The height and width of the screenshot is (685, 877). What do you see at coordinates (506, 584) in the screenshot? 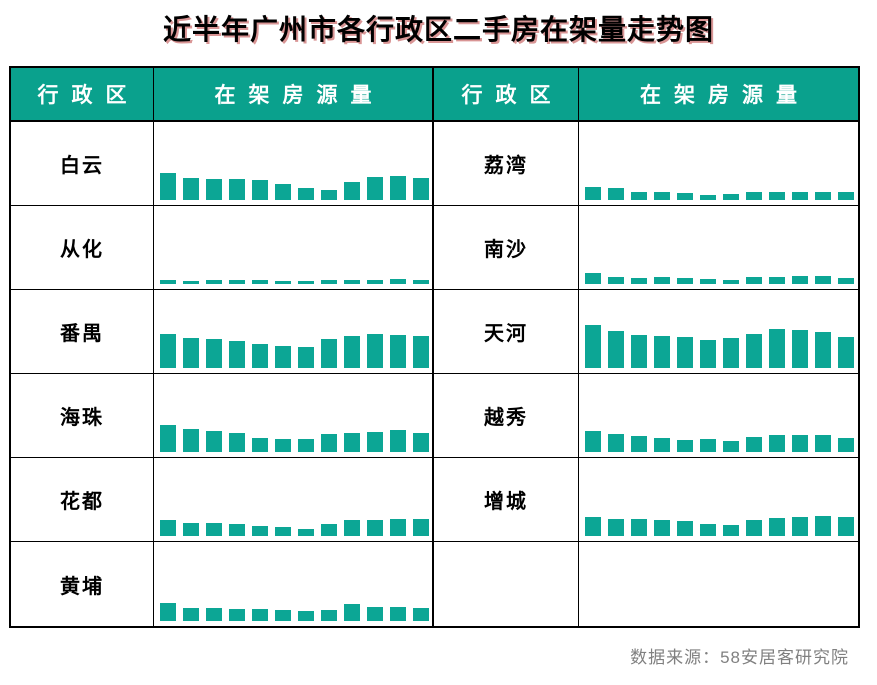
I see `district-cell-empty` at bounding box center [506, 584].